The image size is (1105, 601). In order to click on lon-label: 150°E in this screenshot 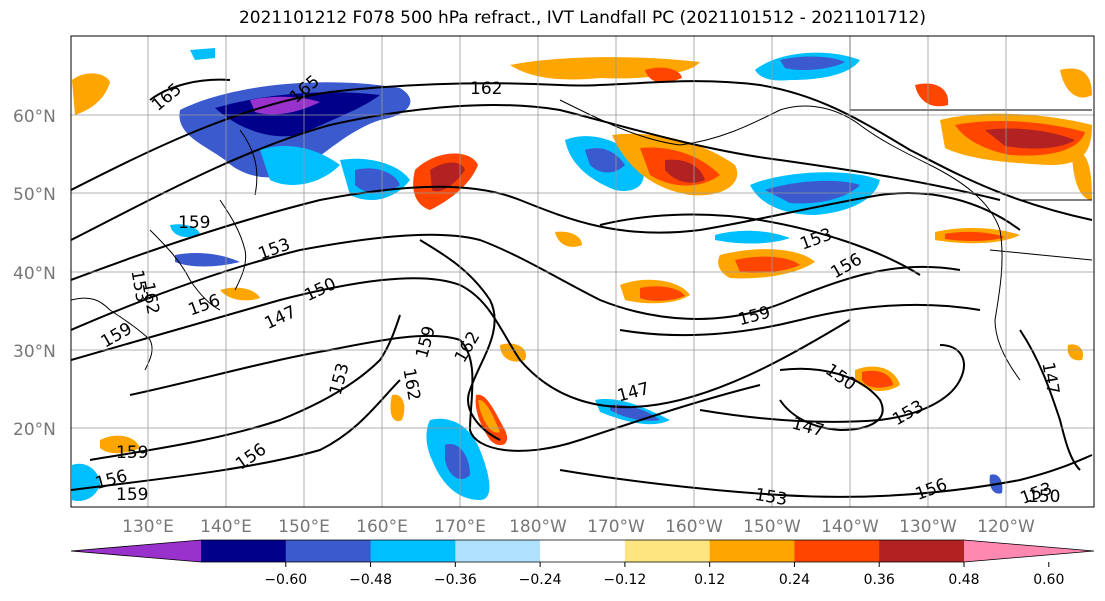, I will do `click(304, 527)`.